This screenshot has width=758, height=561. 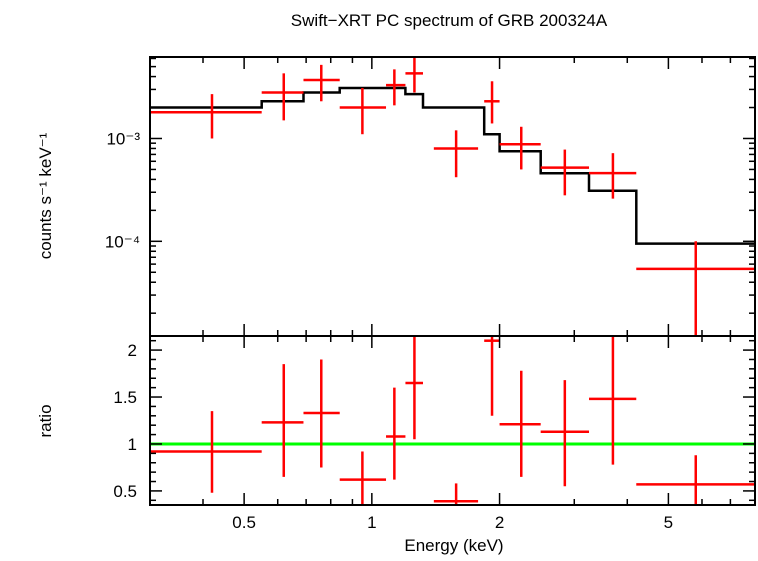 I want to click on x-tick-label-1: 1, so click(x=371, y=522).